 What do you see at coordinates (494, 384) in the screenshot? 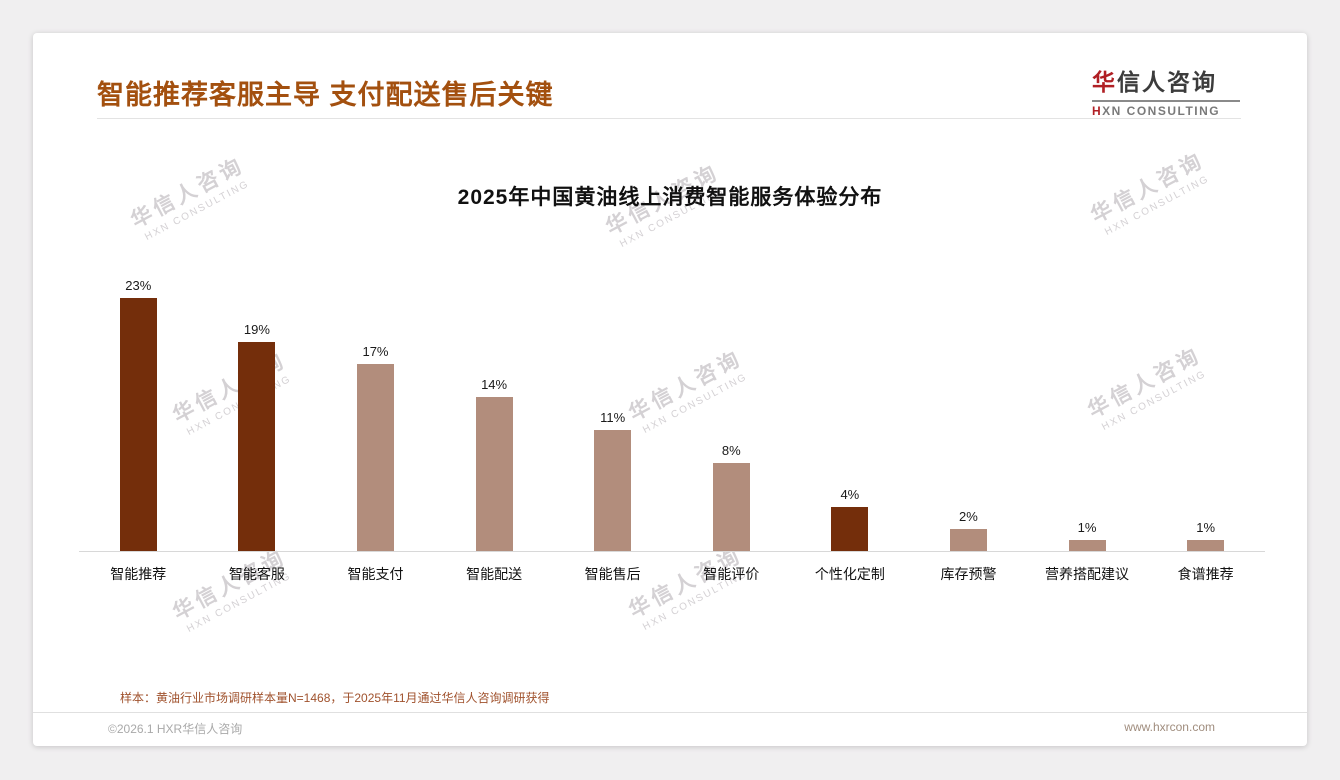
I see `bar-value-label: 14%` at bounding box center [494, 384].